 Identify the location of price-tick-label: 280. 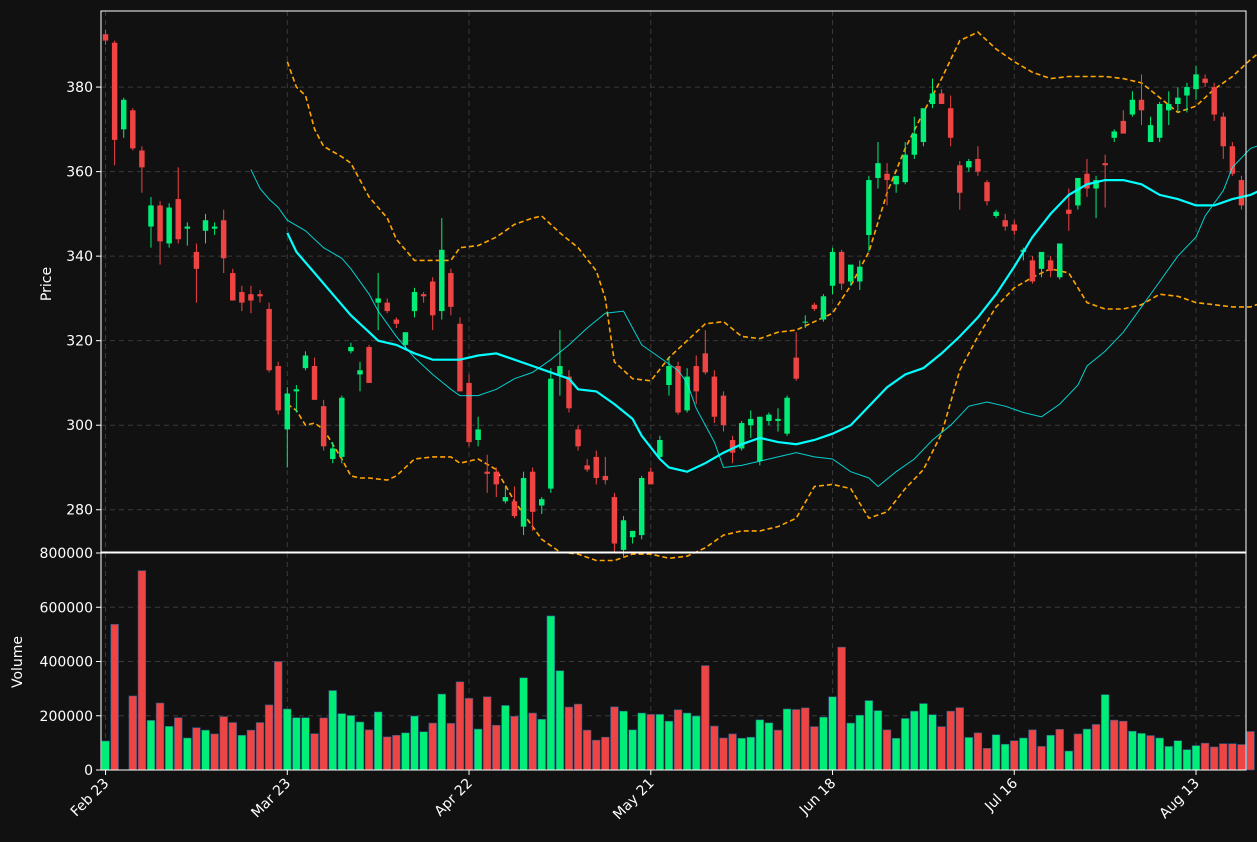
(79, 511).